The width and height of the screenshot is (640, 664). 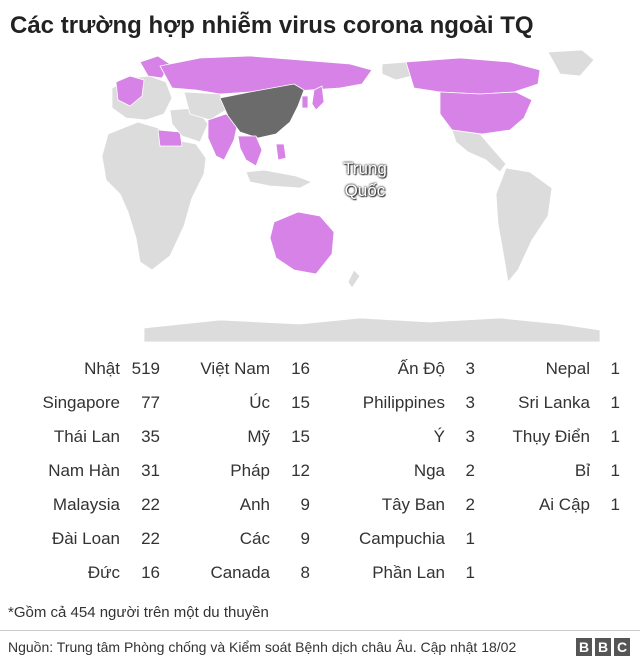 I want to click on country-name: Mỹ, so click(x=258, y=436).